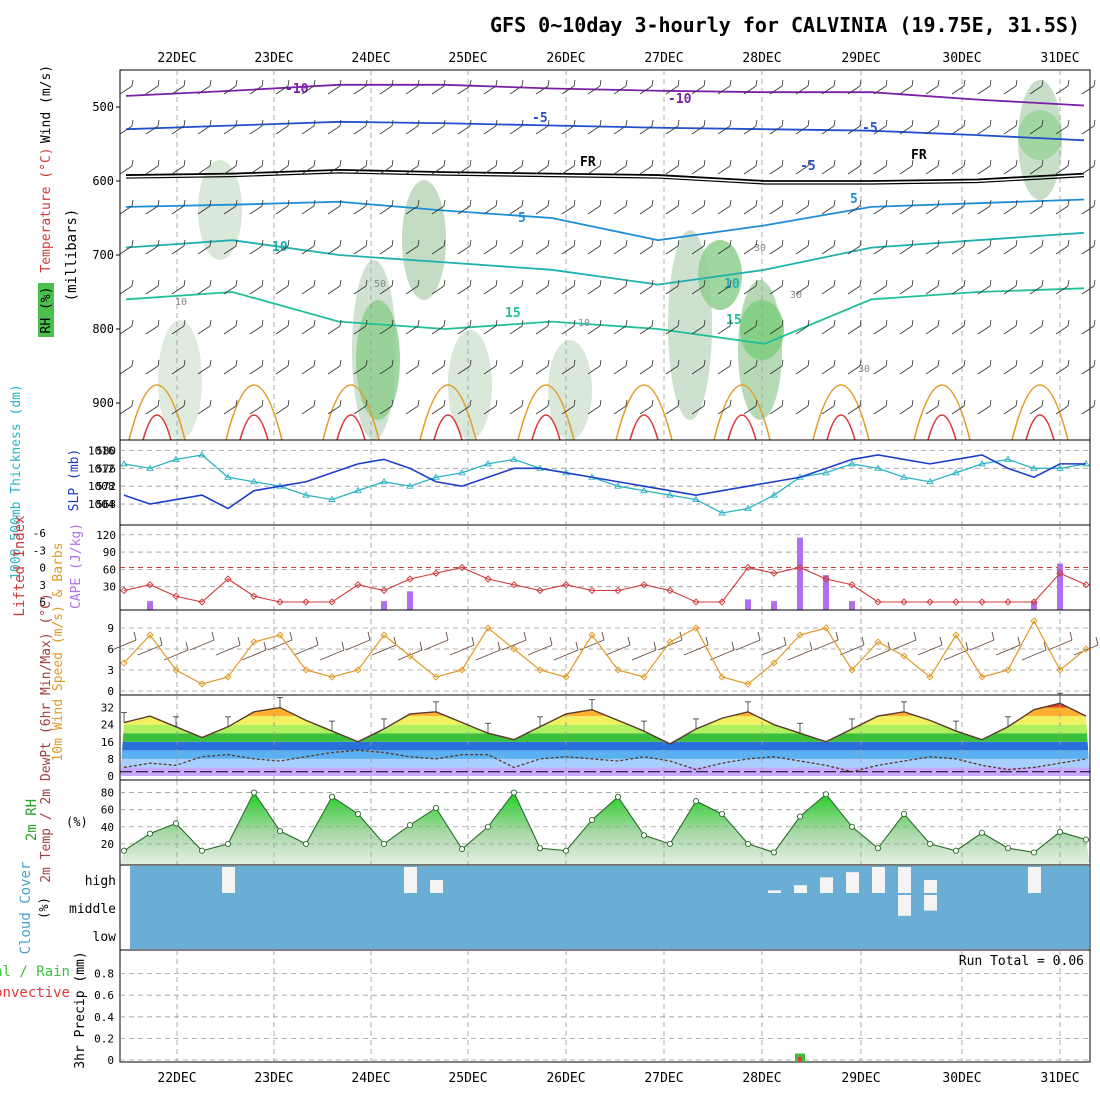  Describe the element at coordinates (106, 535) in the screenshot. I see `cape-tick-label: 120` at that location.